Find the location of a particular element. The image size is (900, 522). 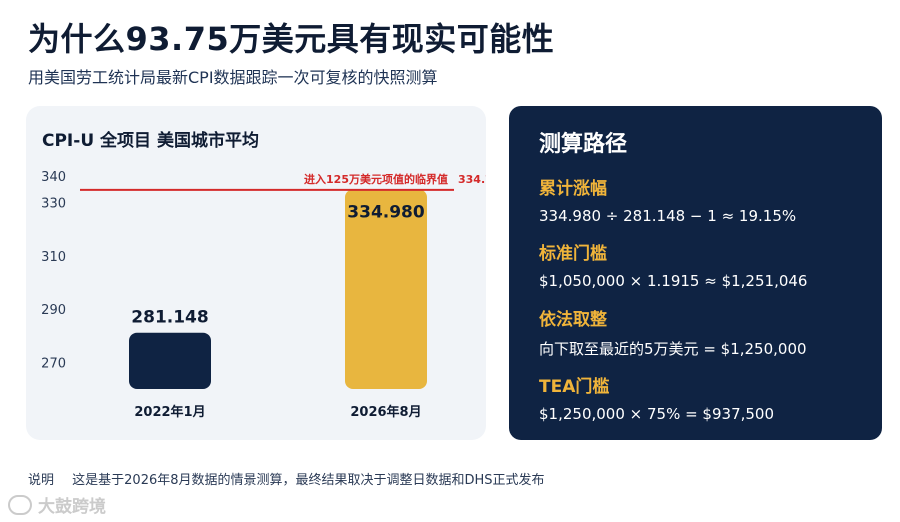

footnote-text: 这是基于2026年8月数据的情景测算，最终结果取决于调整日数据和DHS正式发布 is located at coordinates (308, 480).